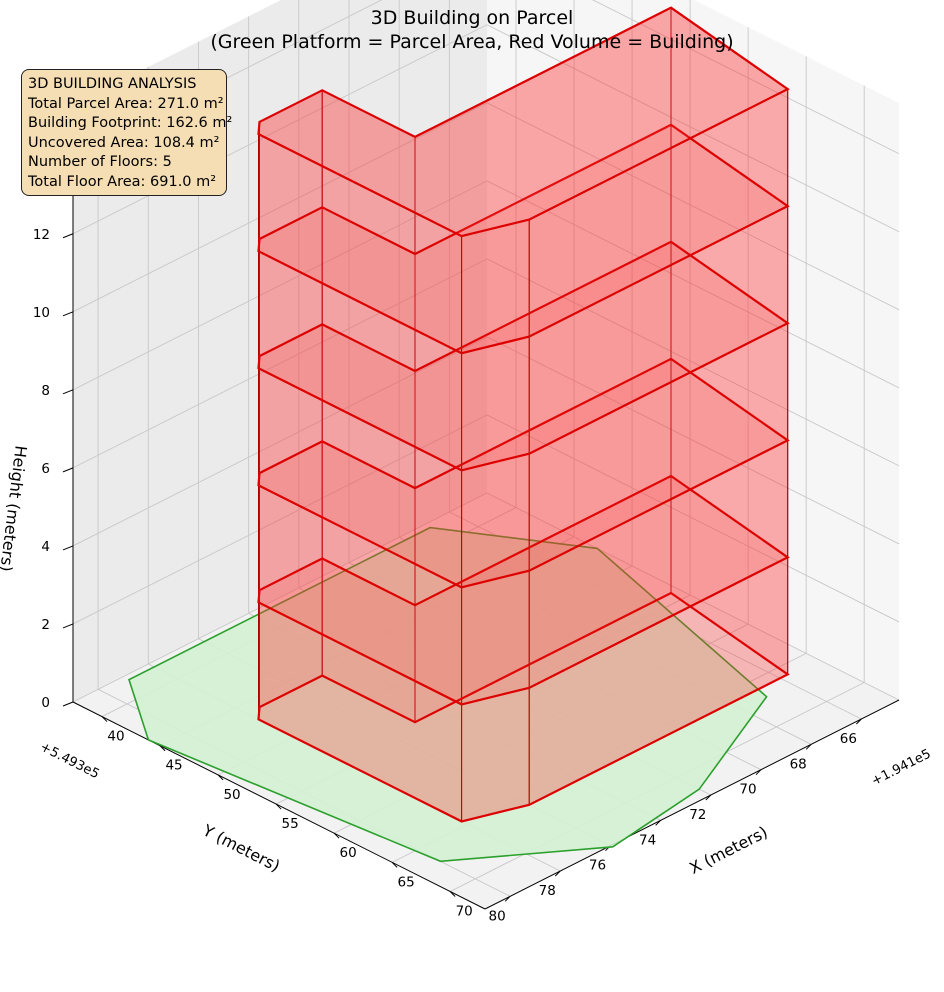  Describe the element at coordinates (41, 313) in the screenshot. I see `z-tick-label: 10` at that location.